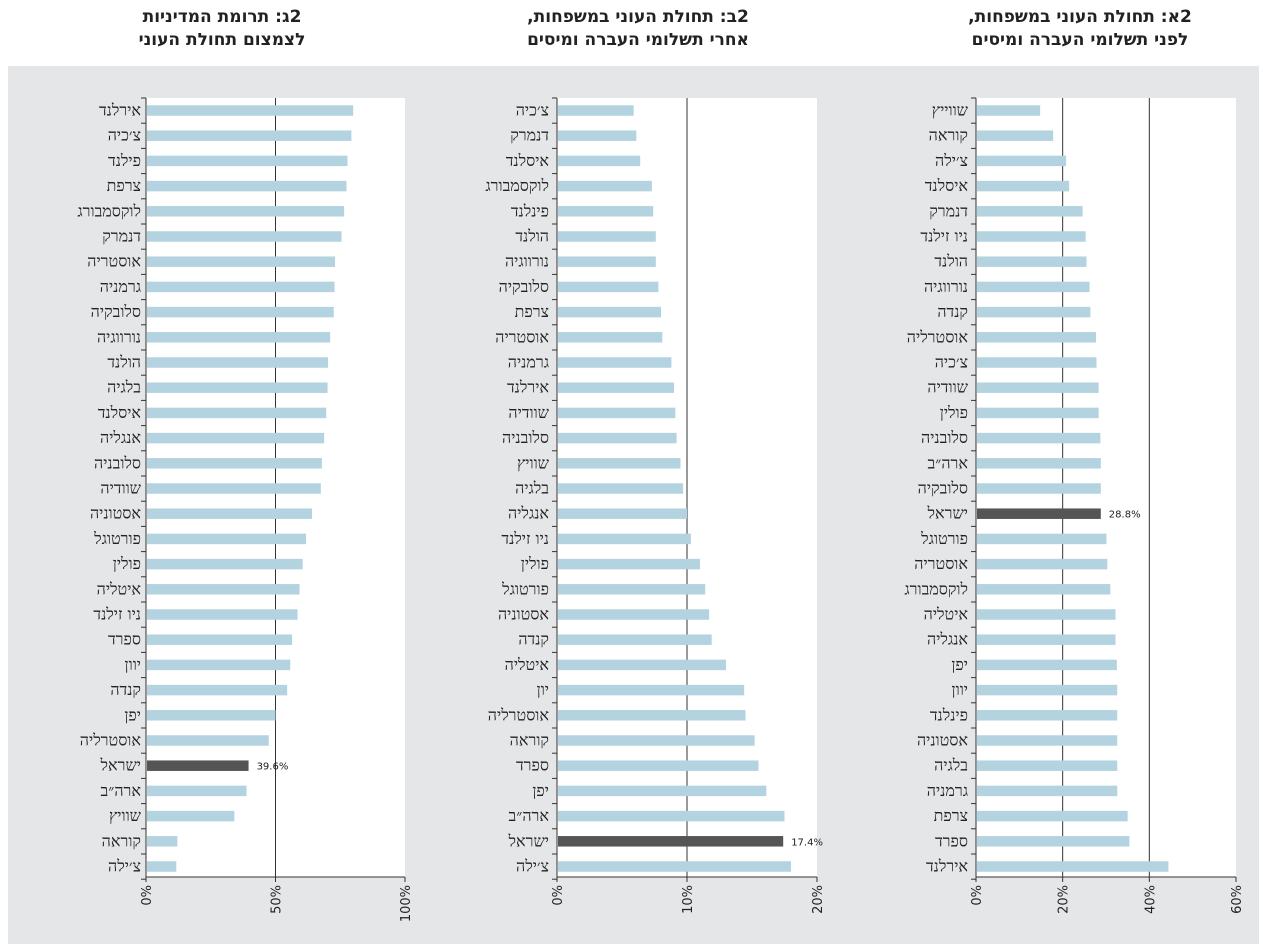  Describe the element at coordinates (533, 462) in the screenshot. I see `category-label-b-14: שוויץ` at that location.